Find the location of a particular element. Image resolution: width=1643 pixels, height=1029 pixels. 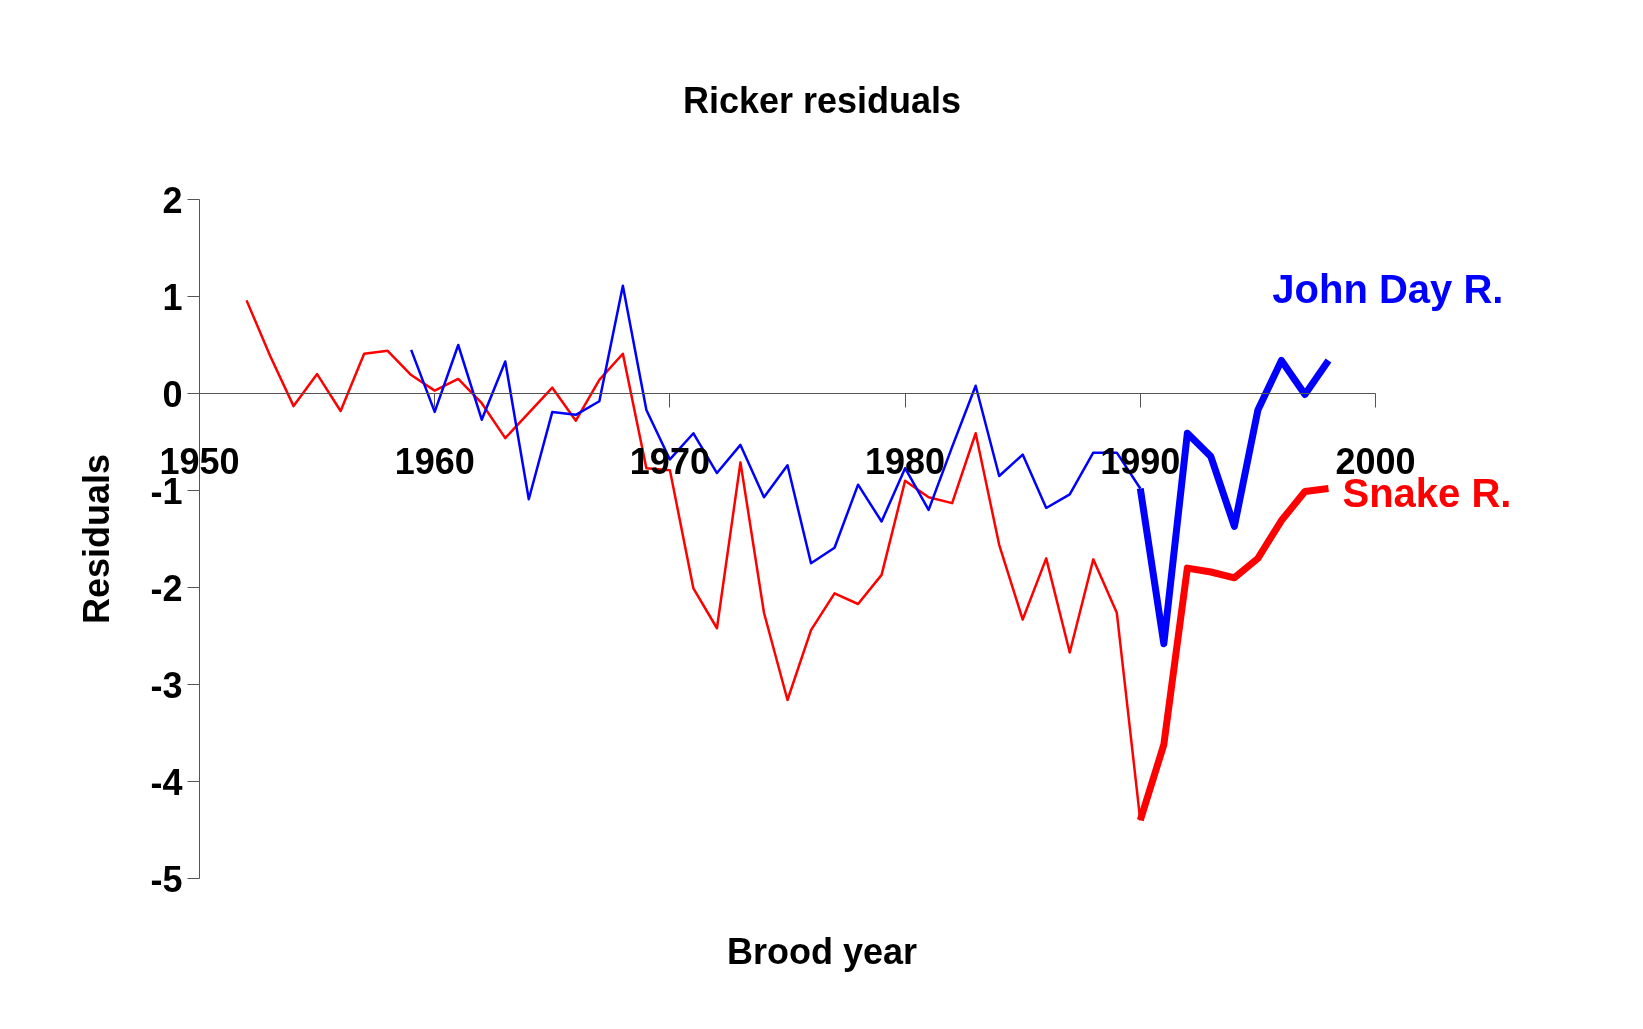

x-tick-label: 1980 is located at coordinates (905, 461).